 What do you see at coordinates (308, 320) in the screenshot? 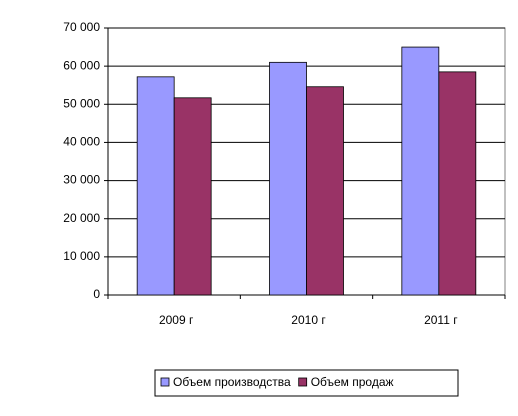
I see `x-tick-label: 2010 г` at bounding box center [308, 320].